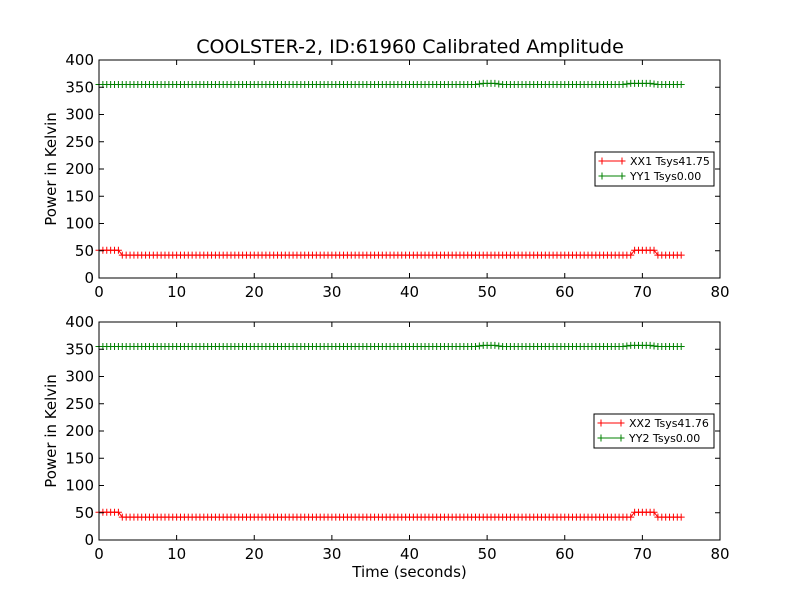 The image size is (800, 600). Describe the element at coordinates (664, 438) in the screenshot. I see `legend-label: YY2 Tsys0.00` at that location.